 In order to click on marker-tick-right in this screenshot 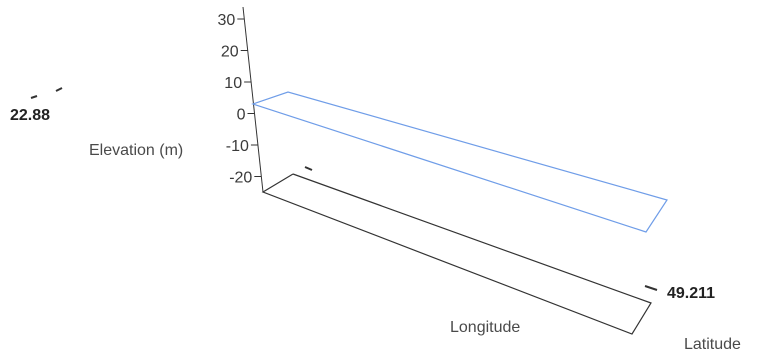, I will do `click(651, 288)`.